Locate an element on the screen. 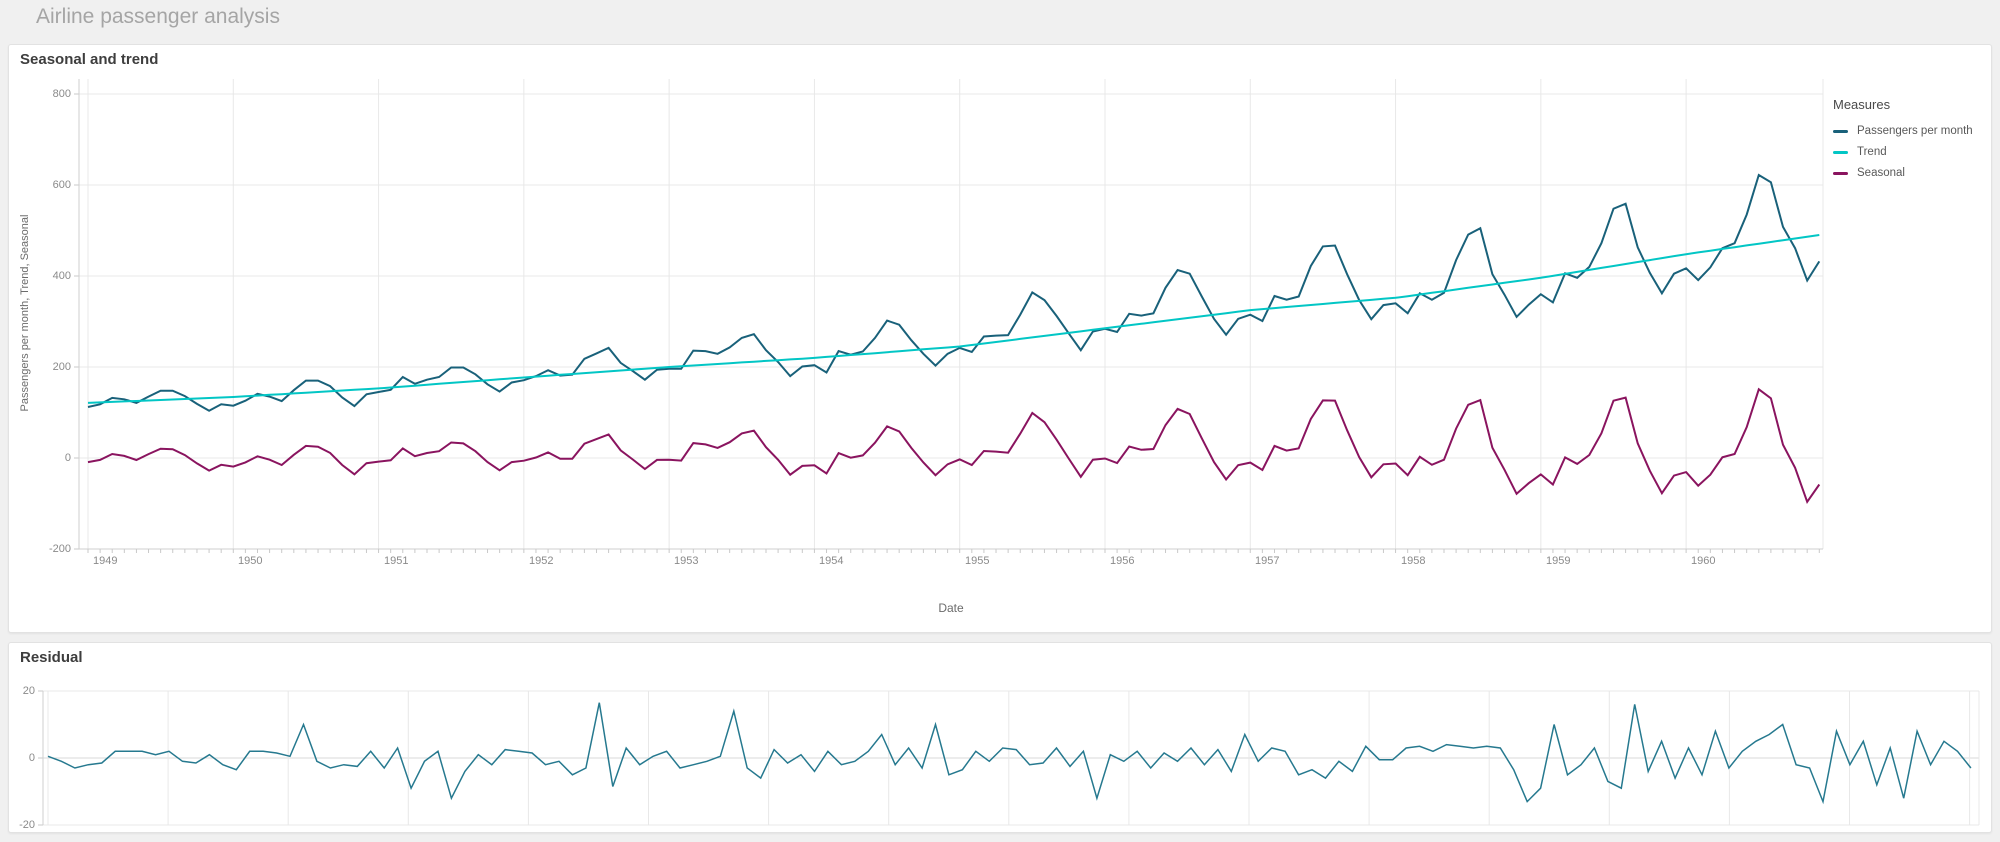 This screenshot has width=2000, height=842. y-tick-label: -200 is located at coordinates (59, 549).